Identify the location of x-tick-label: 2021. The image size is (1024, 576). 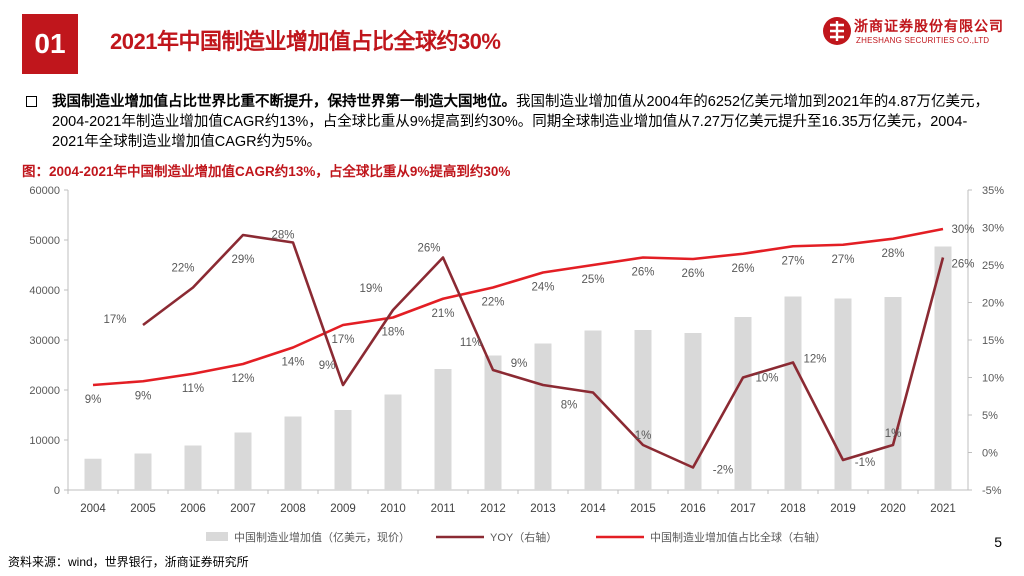
(943, 509).